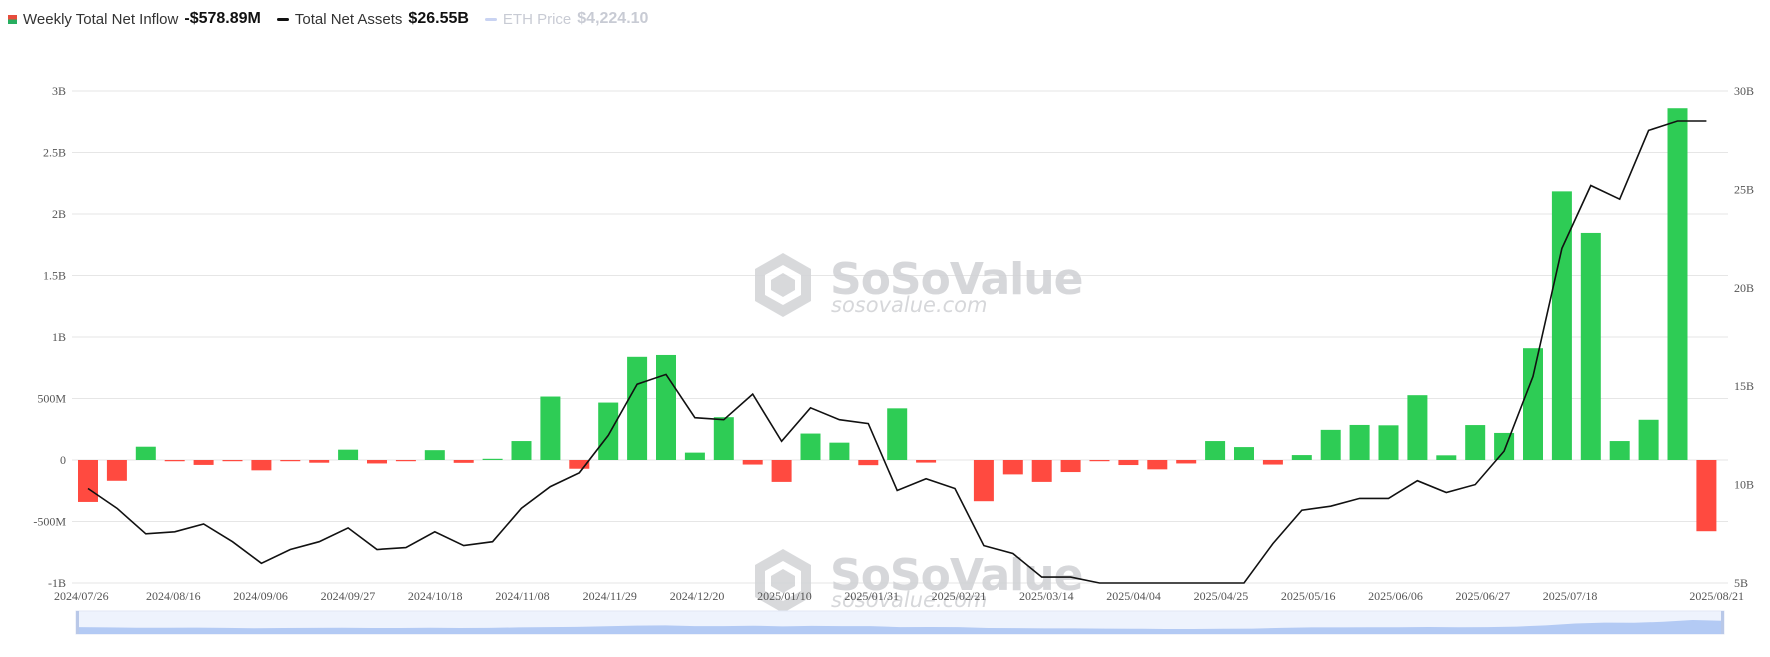 This screenshot has width=1770, height=657. Describe the element at coordinates (871, 596) in the screenshot. I see `x-tick-label: 2025/01/31` at that location.